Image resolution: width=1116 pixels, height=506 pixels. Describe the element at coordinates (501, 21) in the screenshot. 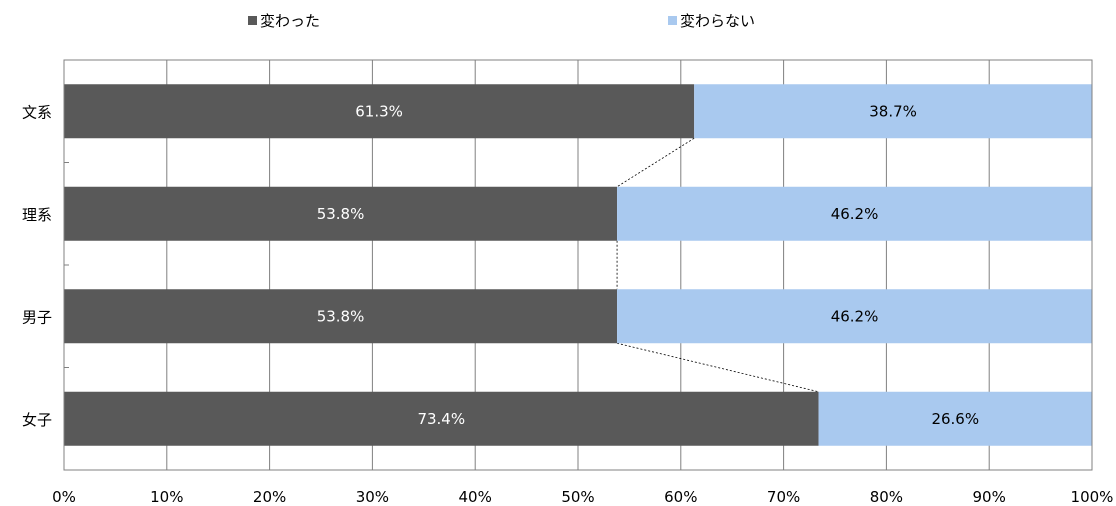

I see `legend: 変わった 変わらない` at that location.